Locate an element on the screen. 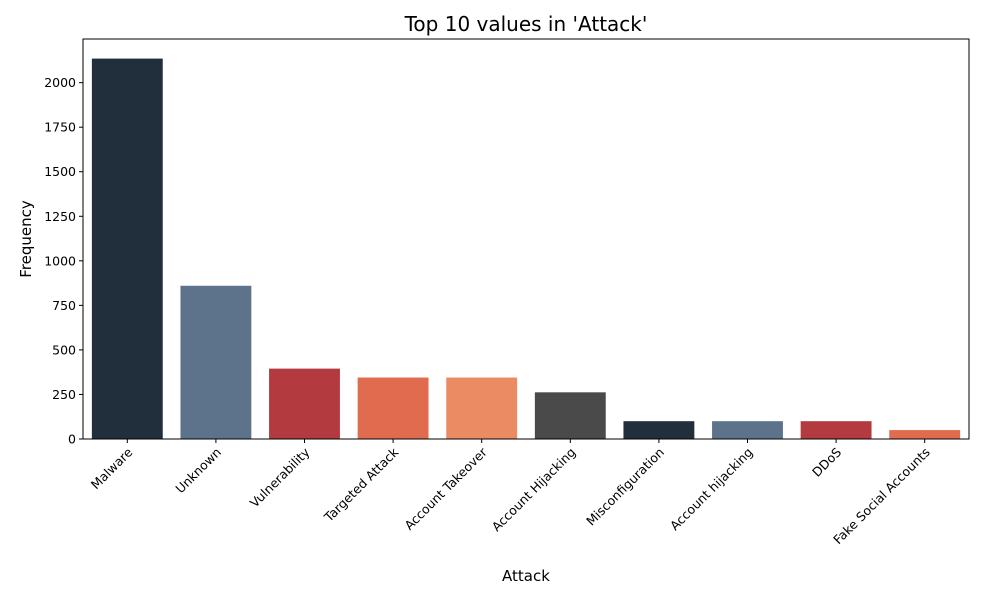 Image resolution: width=1000 pixels, height=600 pixels. y-tick-label: 2000 is located at coordinates (60, 82).